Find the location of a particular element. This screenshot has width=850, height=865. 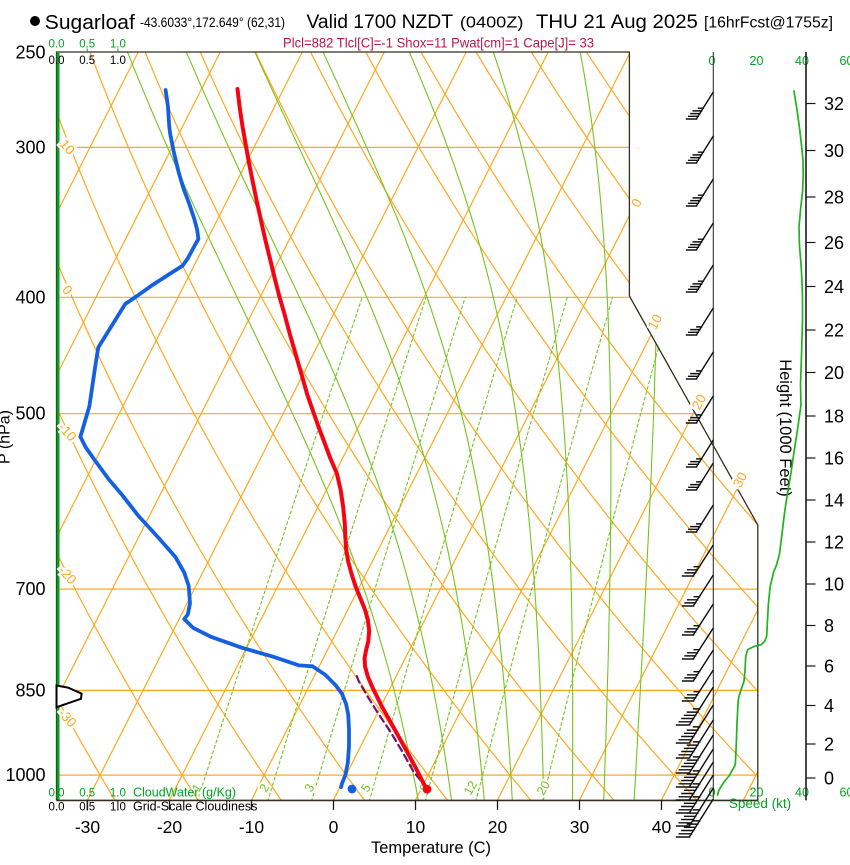

svg-text: Temperature (C) is located at coordinates (431, 848).